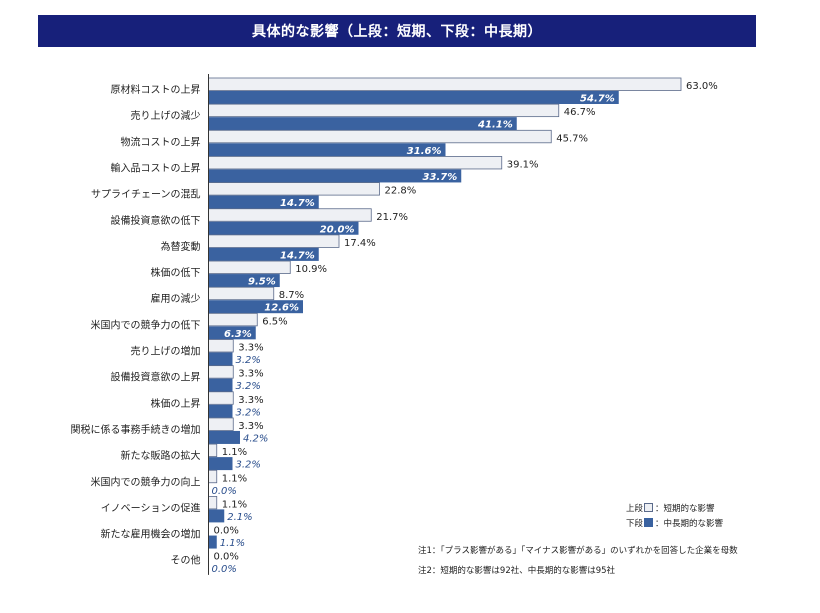 This screenshot has width=820, height=613. I want to click on category-label: 雇用の減少, so click(176, 298).